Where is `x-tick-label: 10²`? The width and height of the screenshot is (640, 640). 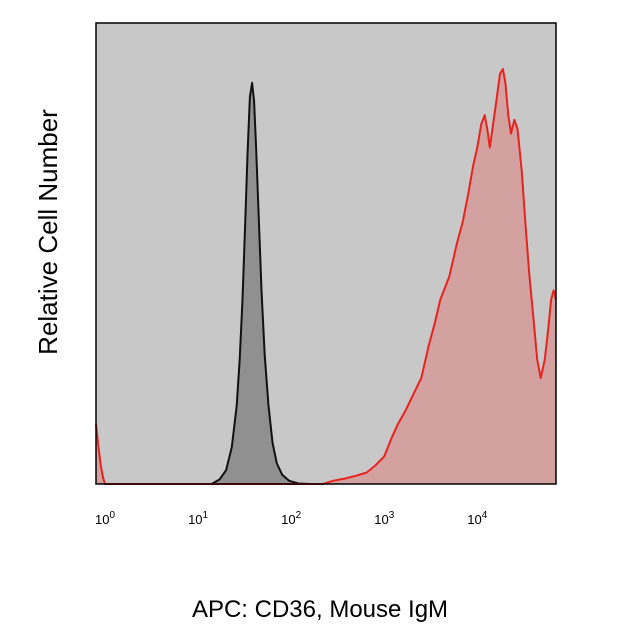 x-tick-label: 10² is located at coordinates (291, 518).